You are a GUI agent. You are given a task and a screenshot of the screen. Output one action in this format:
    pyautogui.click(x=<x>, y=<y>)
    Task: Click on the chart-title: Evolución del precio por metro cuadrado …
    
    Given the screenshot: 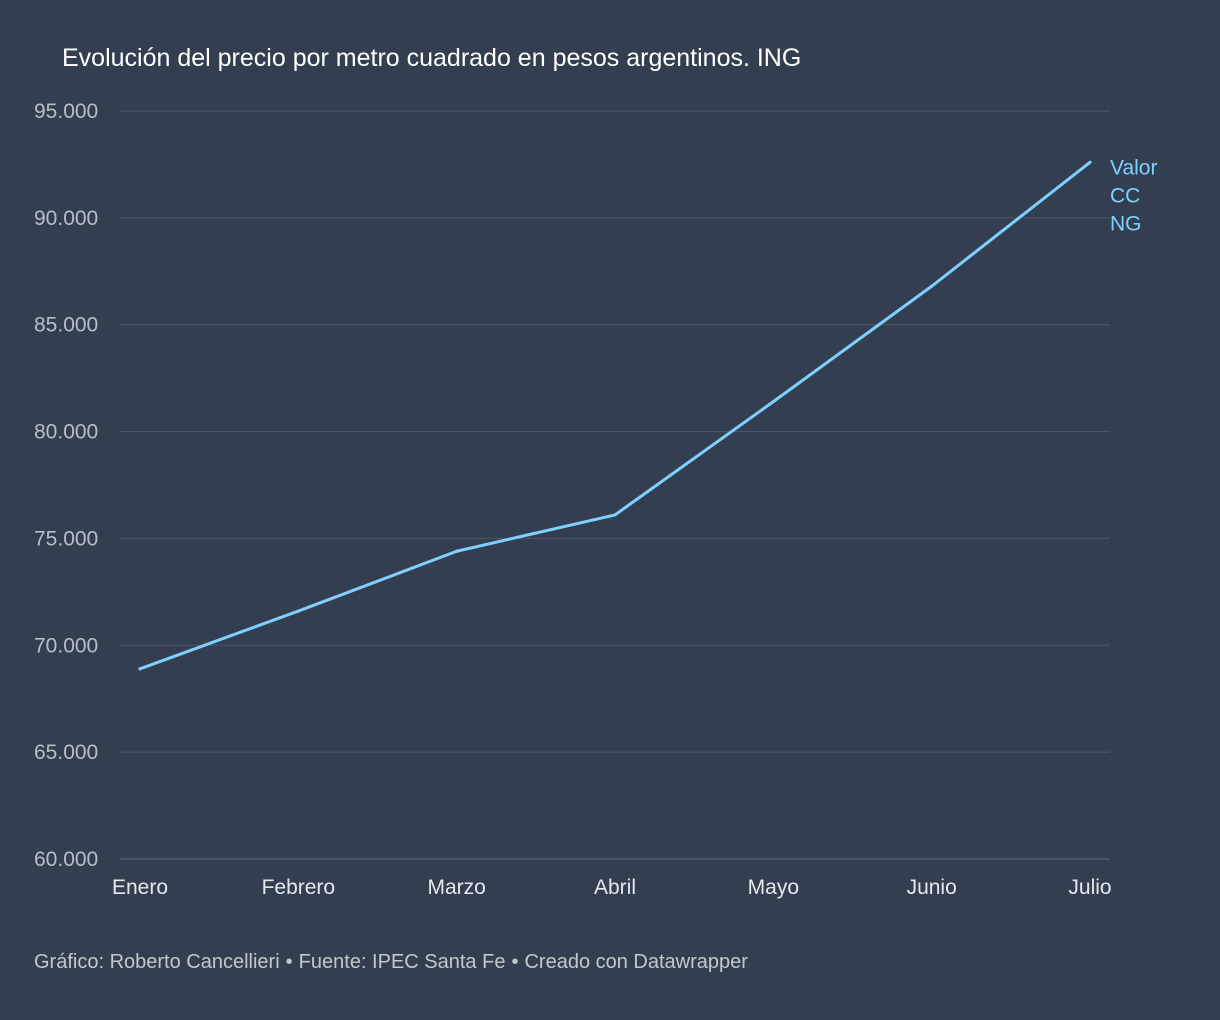 What is the action you would take?
    pyautogui.click(x=432, y=58)
    